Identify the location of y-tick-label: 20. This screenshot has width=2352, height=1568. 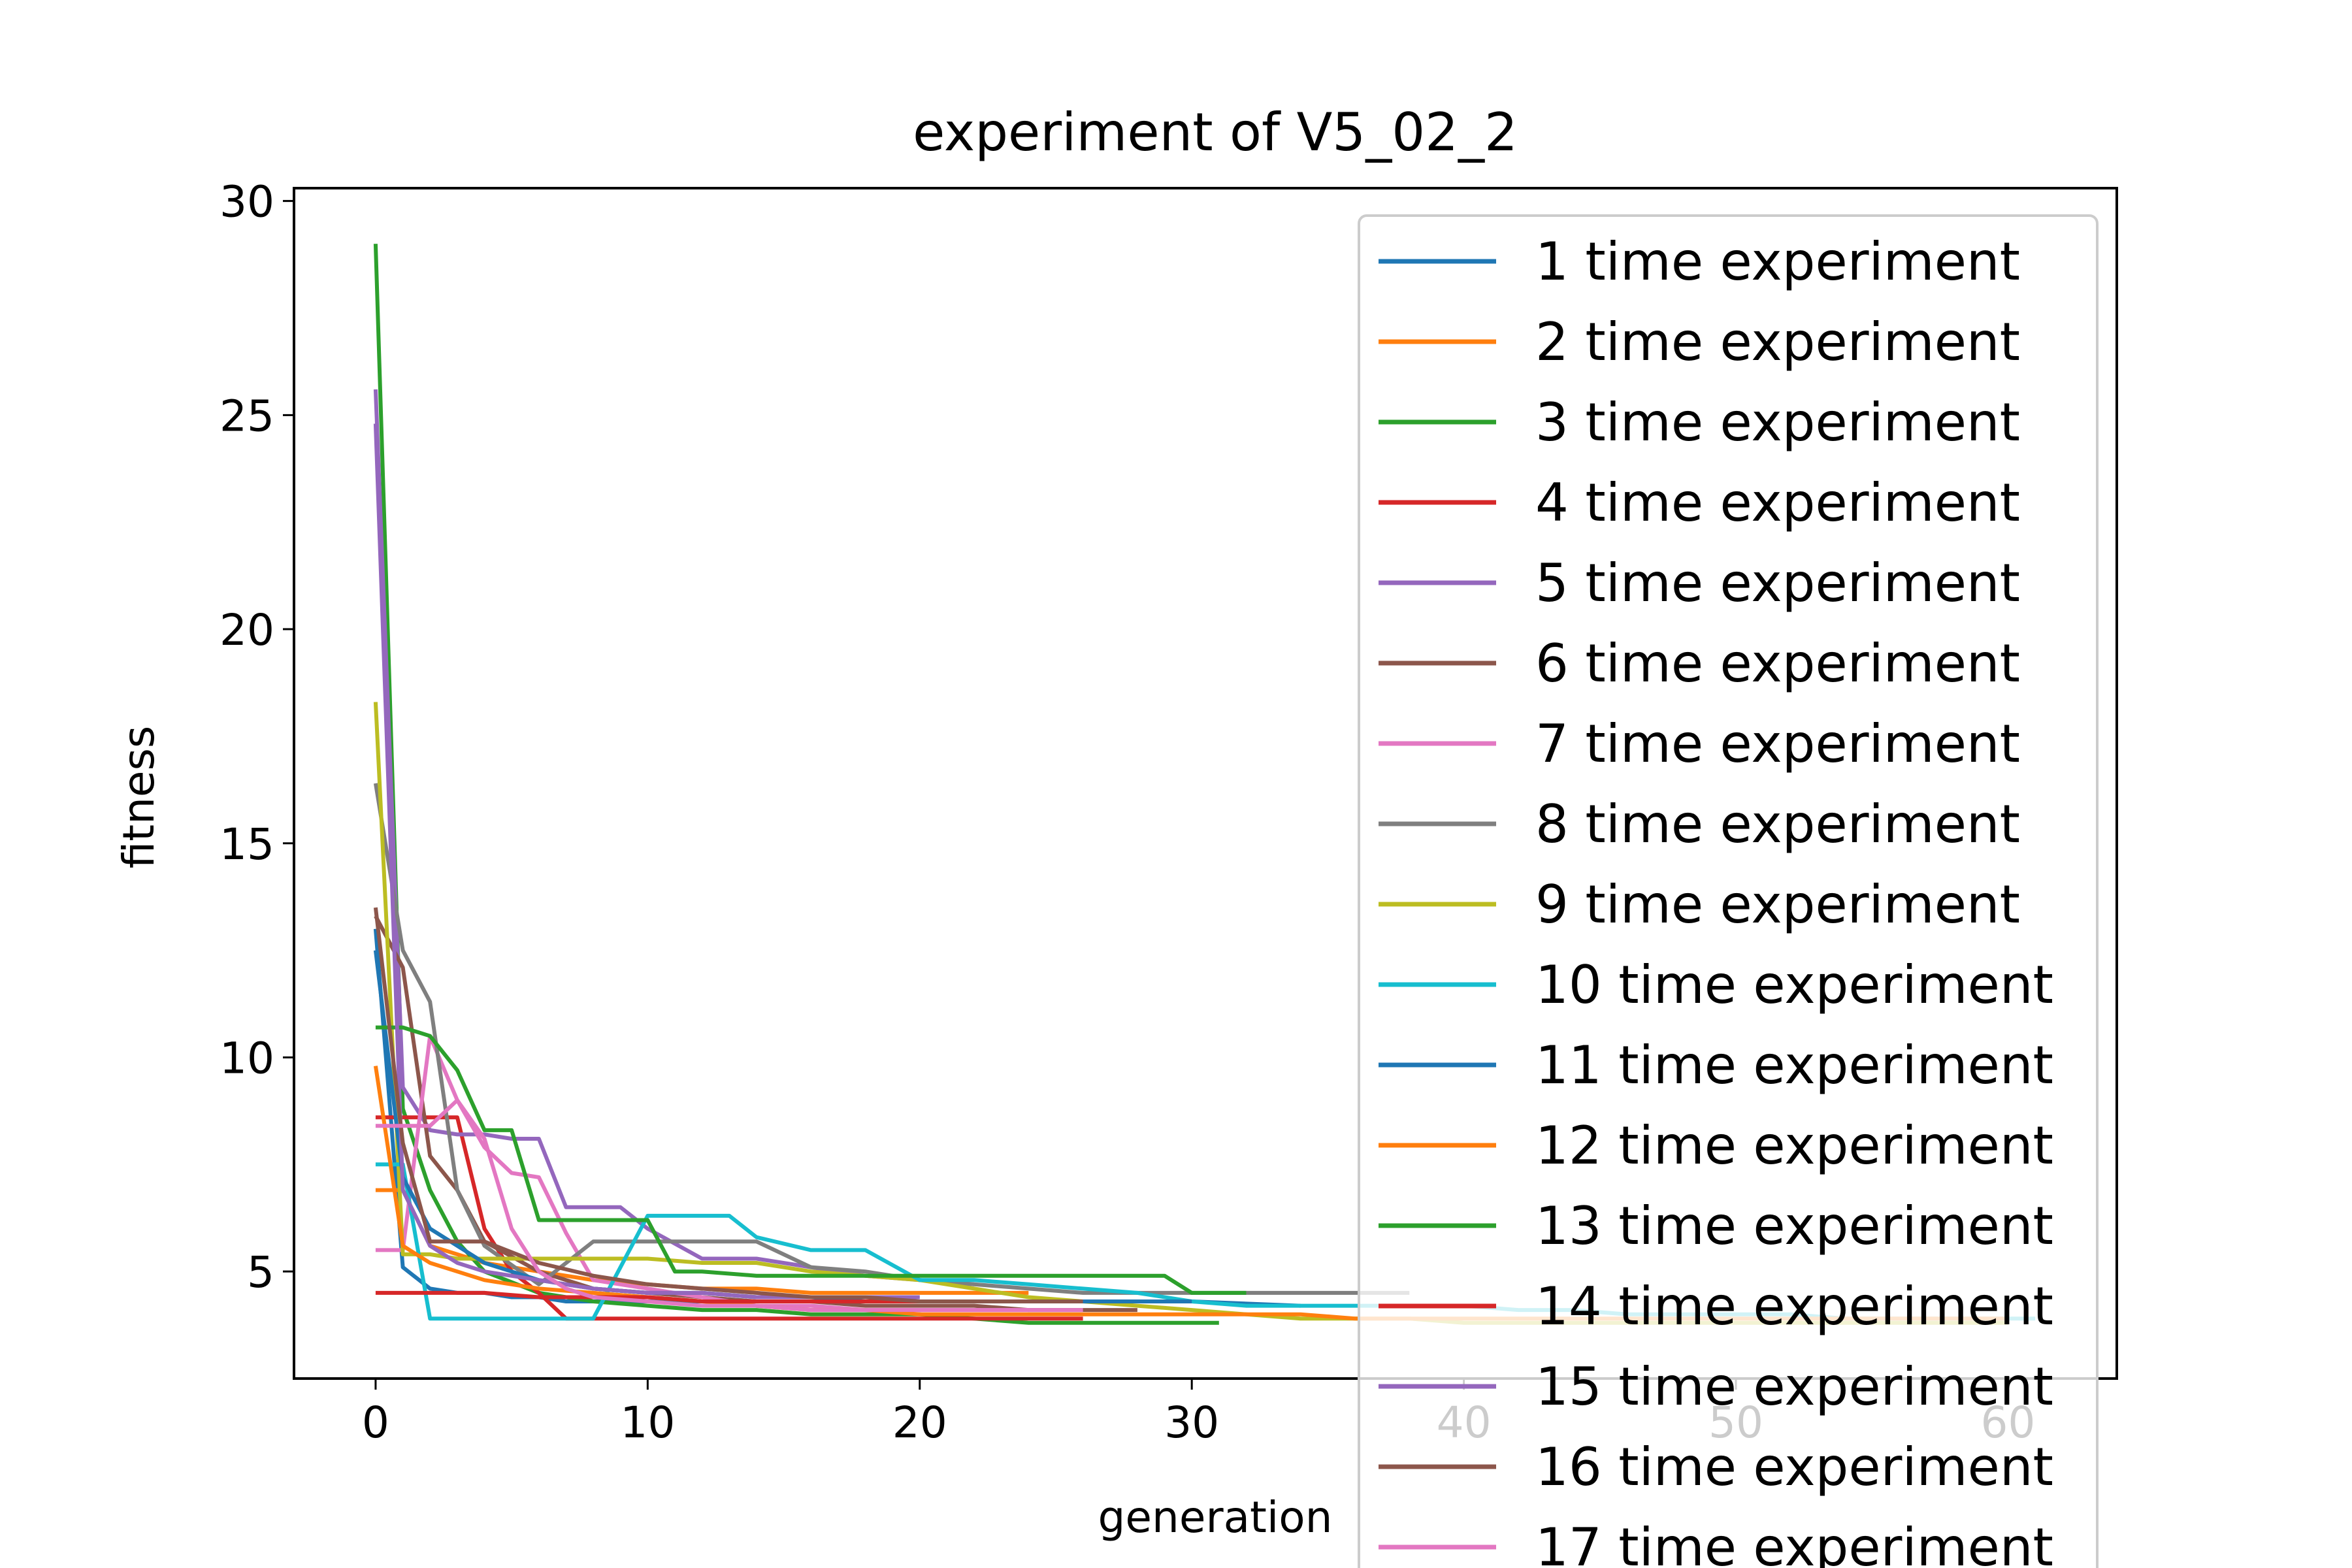
(247, 630).